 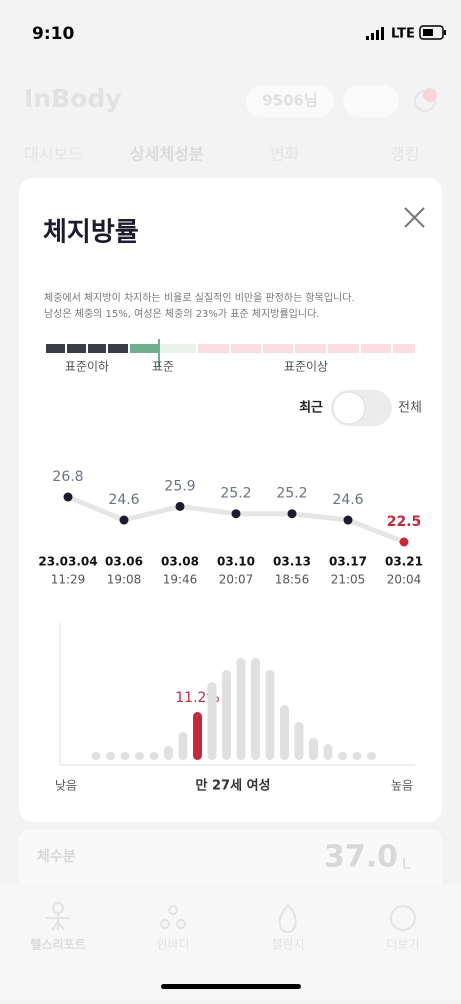 What do you see at coordinates (371, 101) in the screenshot?
I see `barcode-pill` at bounding box center [371, 101].